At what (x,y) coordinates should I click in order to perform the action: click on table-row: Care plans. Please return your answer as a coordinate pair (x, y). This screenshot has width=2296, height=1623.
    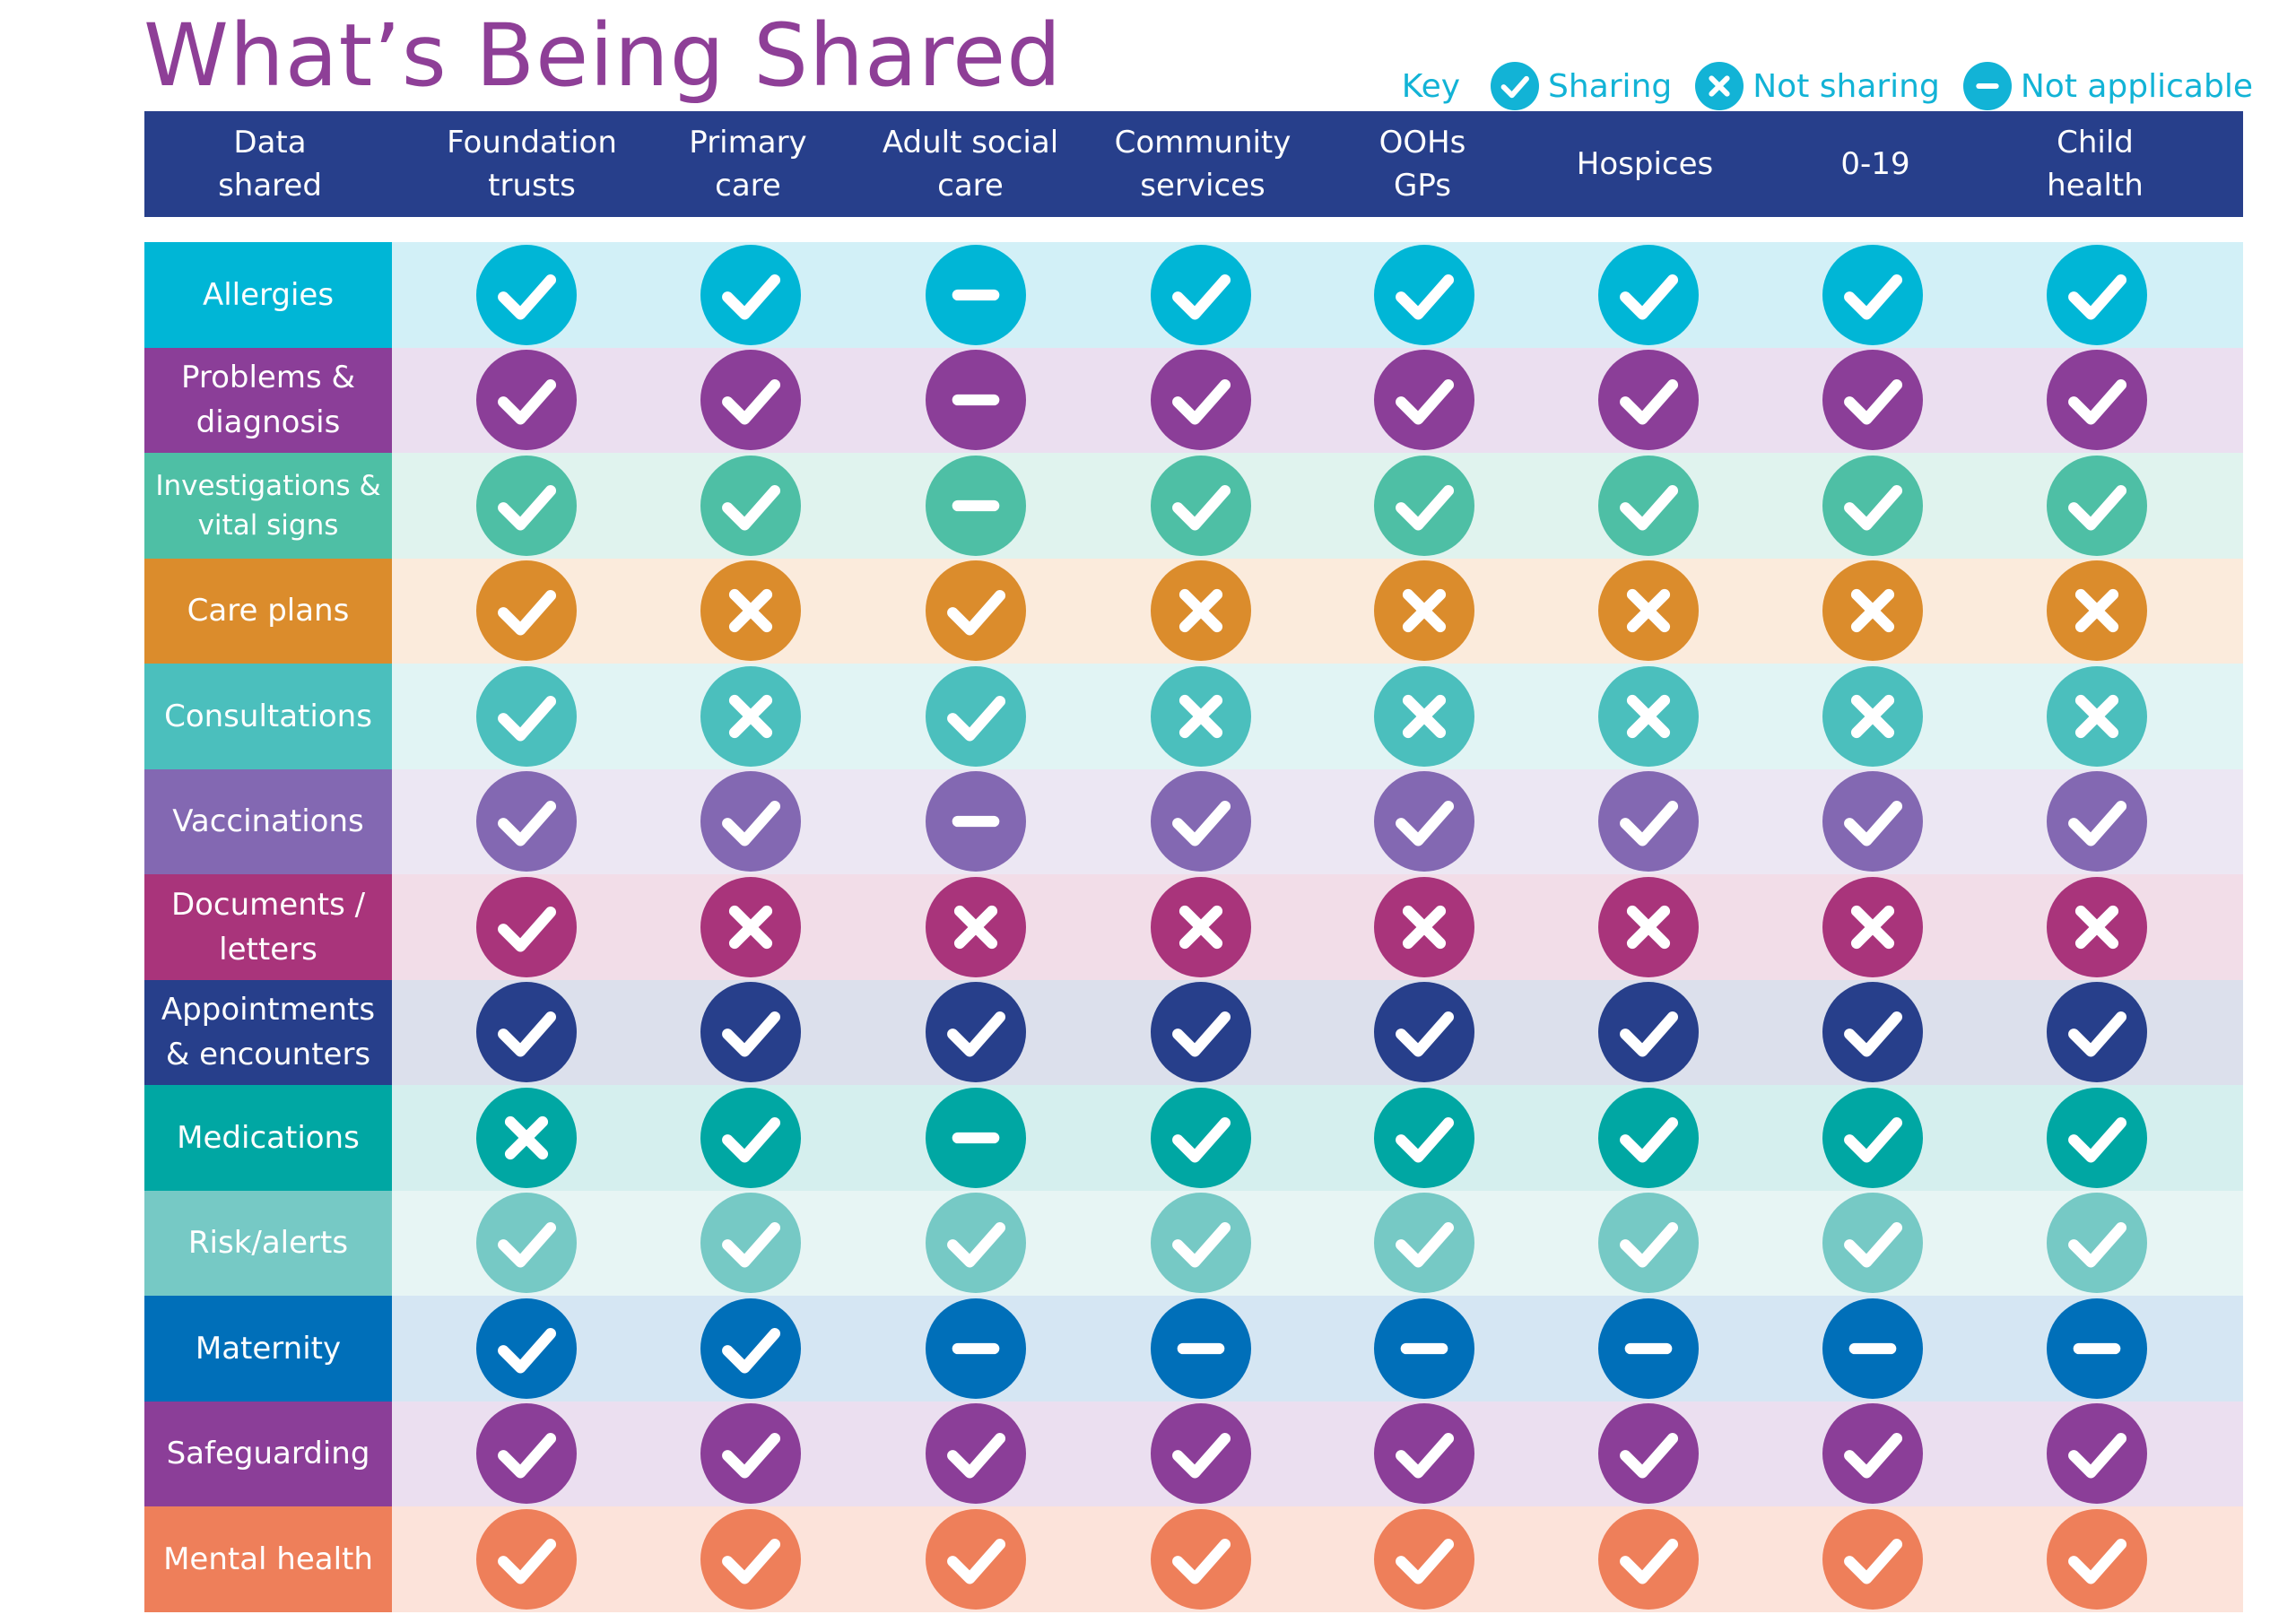
    Looking at the image, I should click on (1193, 611).